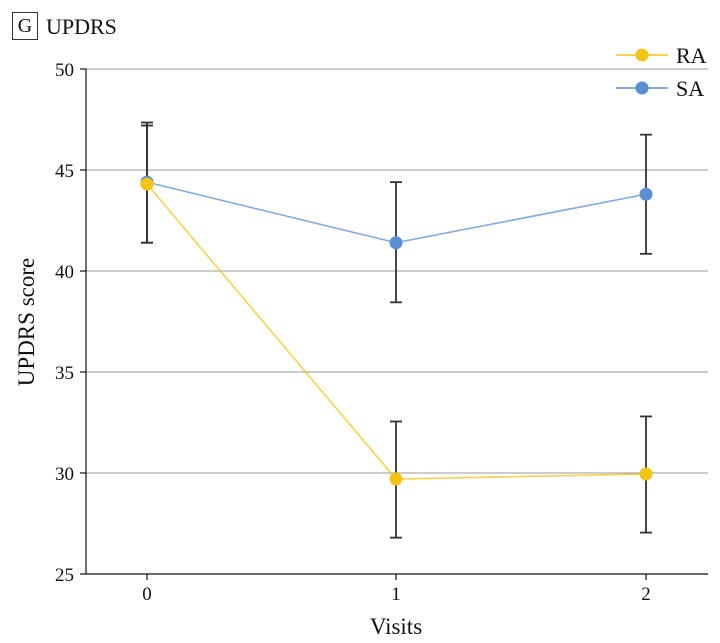 This screenshot has height=643, width=720. Describe the element at coordinates (396, 626) in the screenshot. I see `x-axis-label: Visits` at that location.